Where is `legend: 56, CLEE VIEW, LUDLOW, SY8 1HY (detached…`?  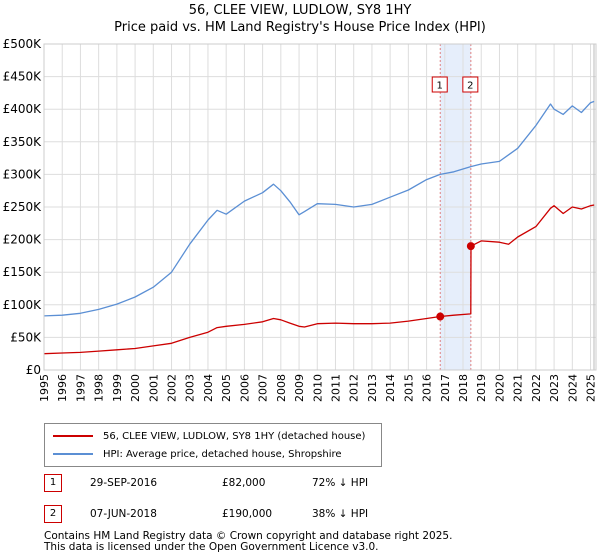 legend: 56, CLEE VIEW, LUDLOW, SY8 1HY (detached… is located at coordinates (213, 445).